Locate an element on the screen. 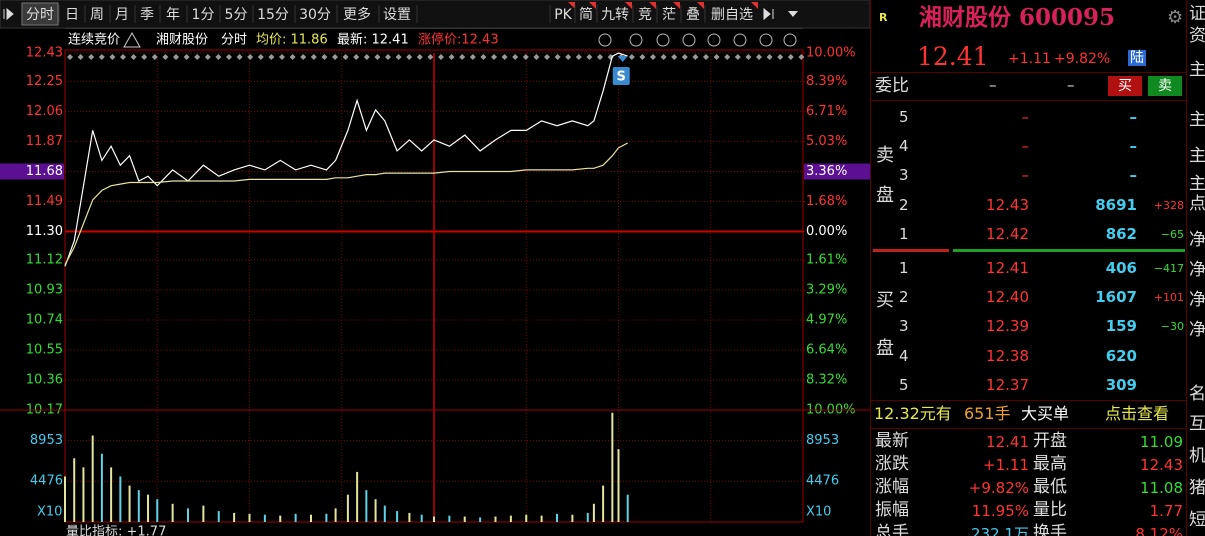 The width and height of the screenshot is (1205, 536). toolbar-tab: 叠 is located at coordinates (693, 15).